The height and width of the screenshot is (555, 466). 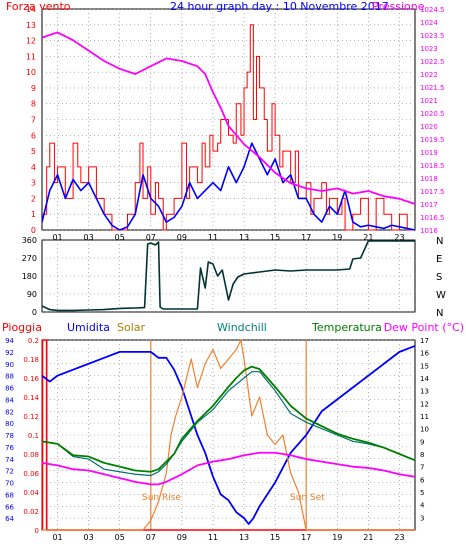 I want to click on windchill-label: Windchill, so click(x=242, y=327).